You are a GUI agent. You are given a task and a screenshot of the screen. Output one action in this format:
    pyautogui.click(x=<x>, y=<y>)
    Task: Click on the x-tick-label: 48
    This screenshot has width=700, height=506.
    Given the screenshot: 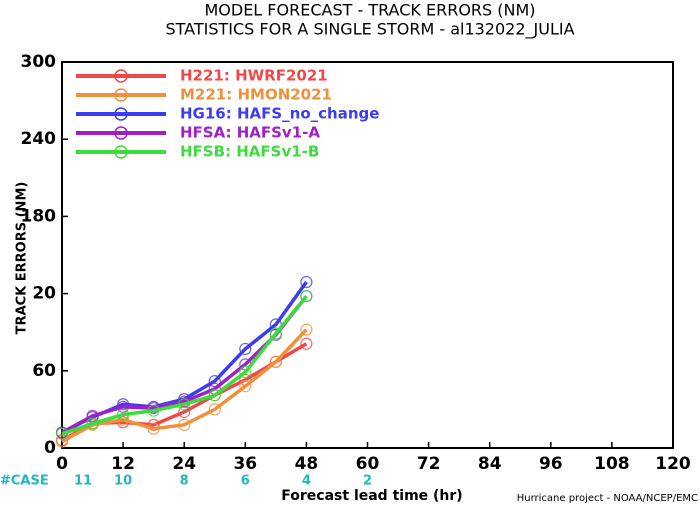 What is the action you would take?
    pyautogui.click(x=307, y=464)
    